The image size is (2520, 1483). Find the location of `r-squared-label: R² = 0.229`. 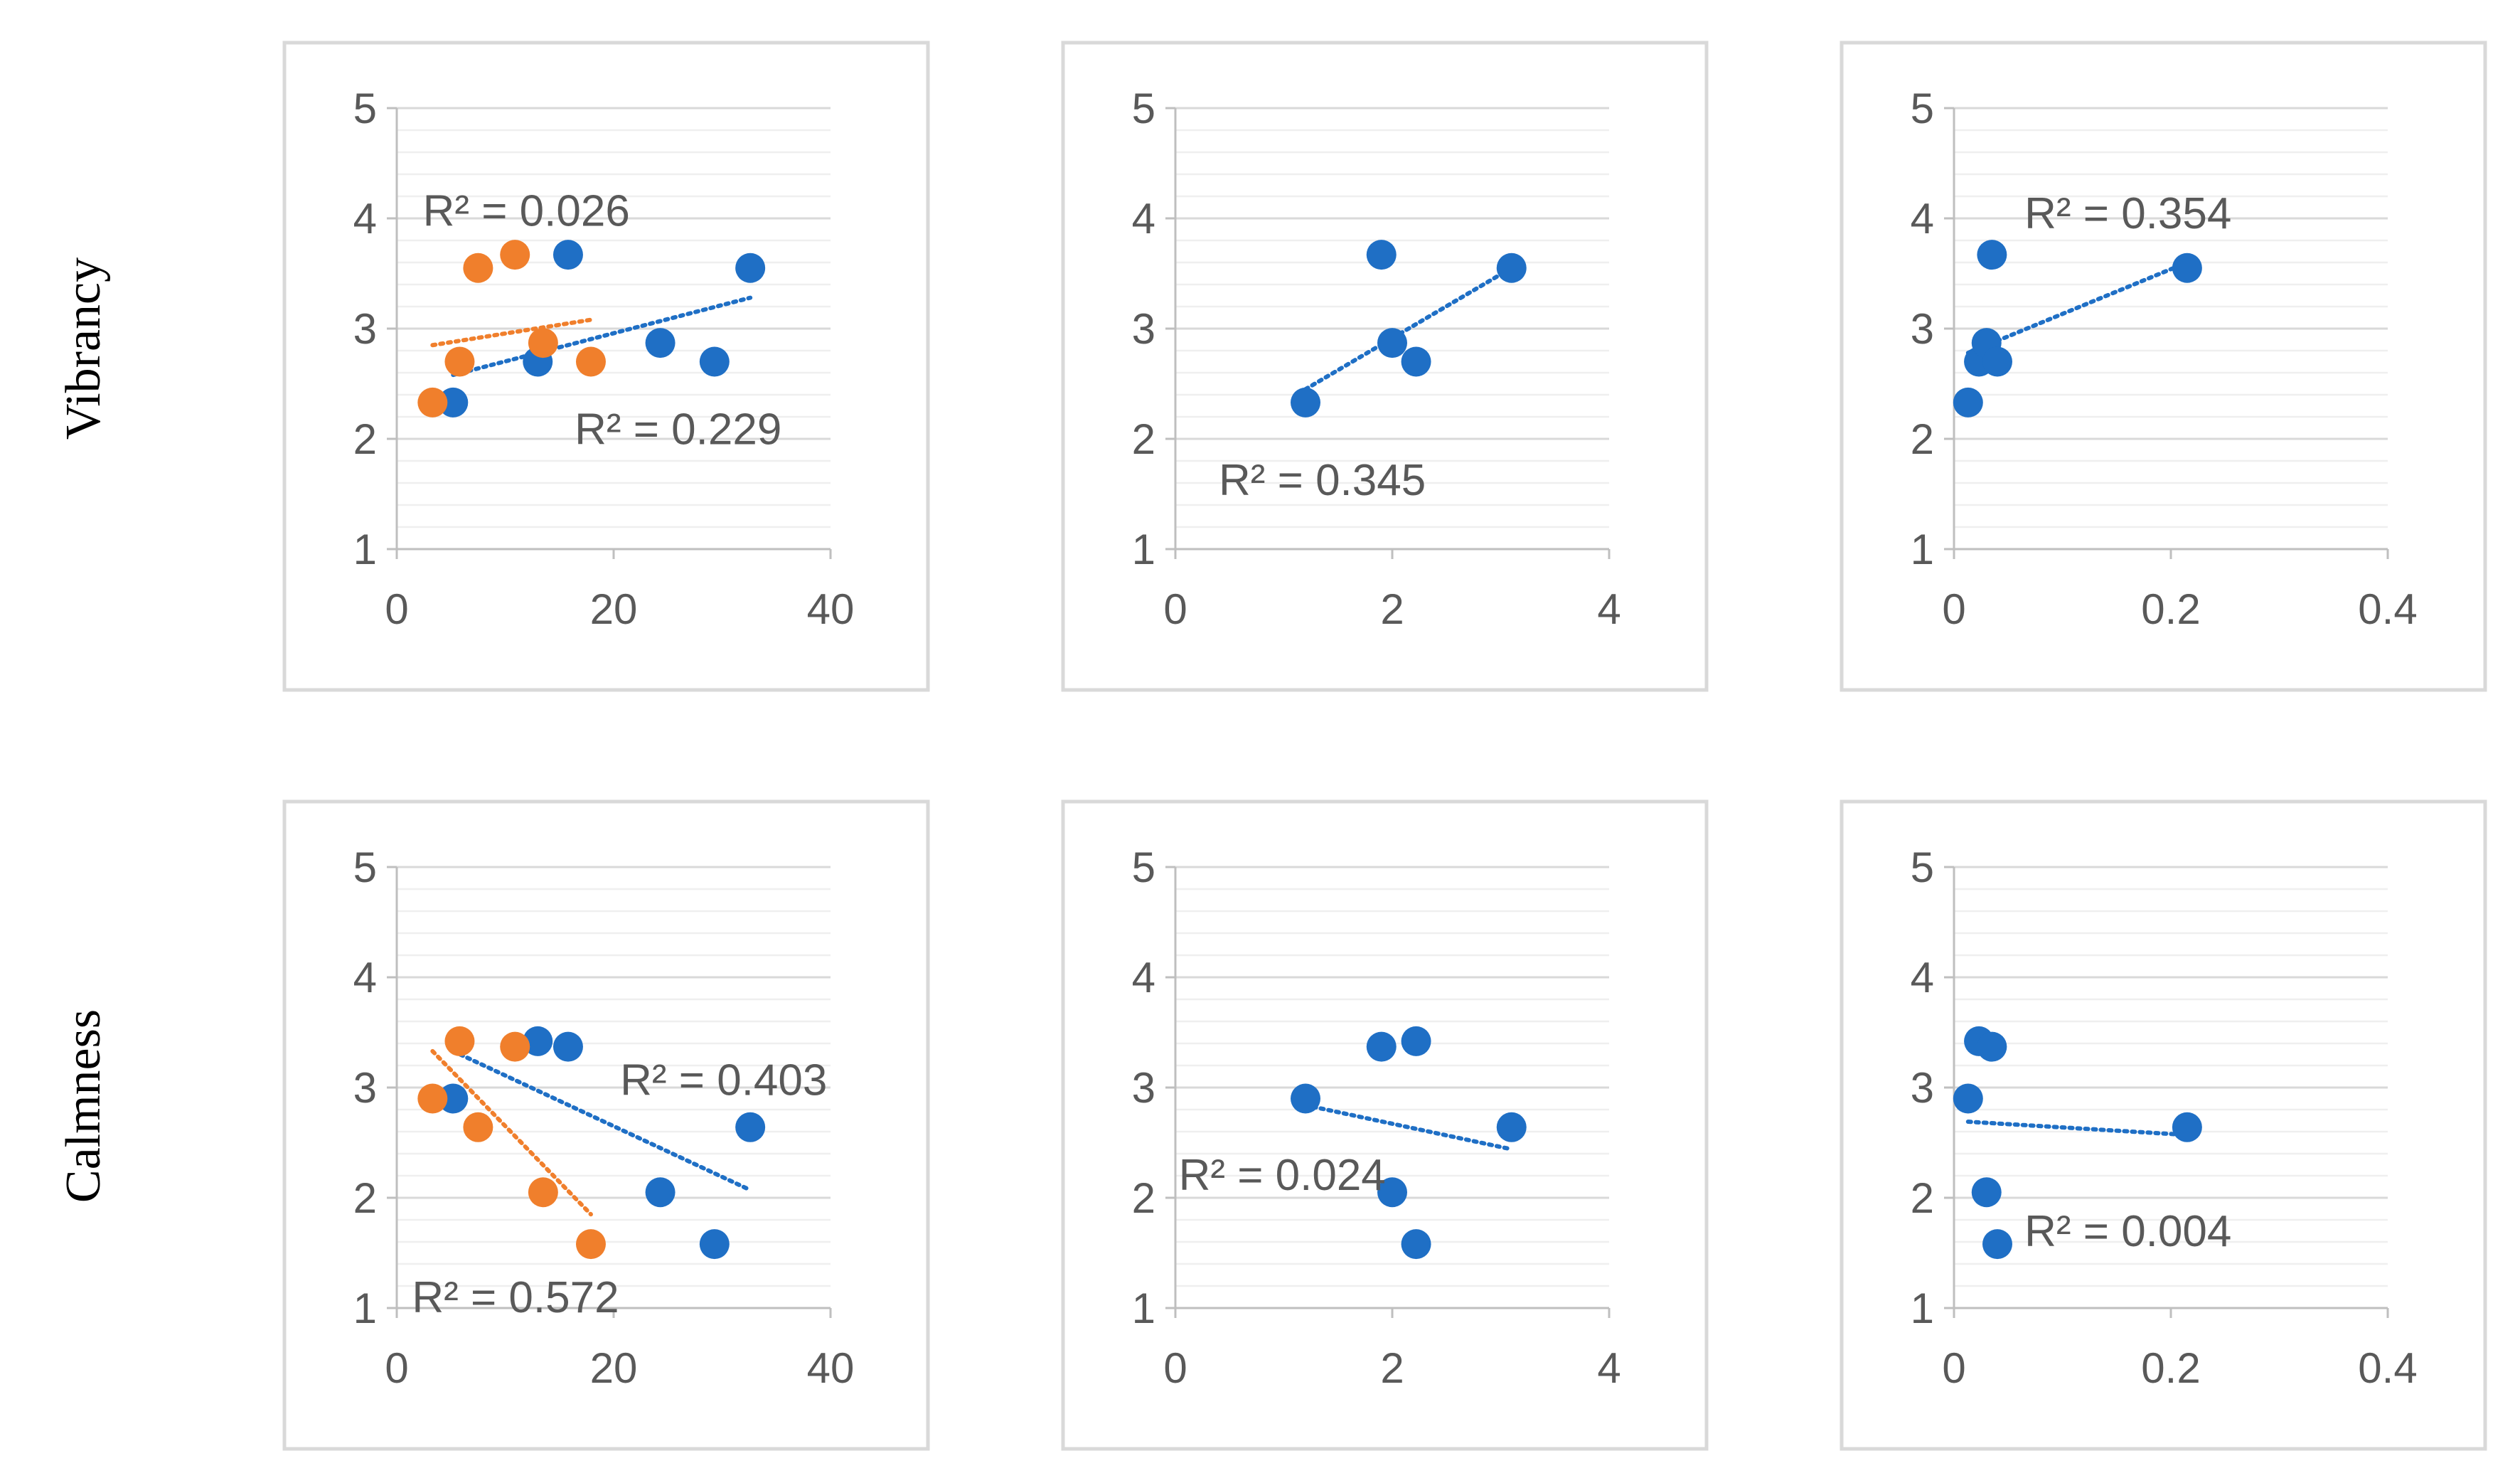

r-squared-label: R² = 0.229 is located at coordinates (678, 430).